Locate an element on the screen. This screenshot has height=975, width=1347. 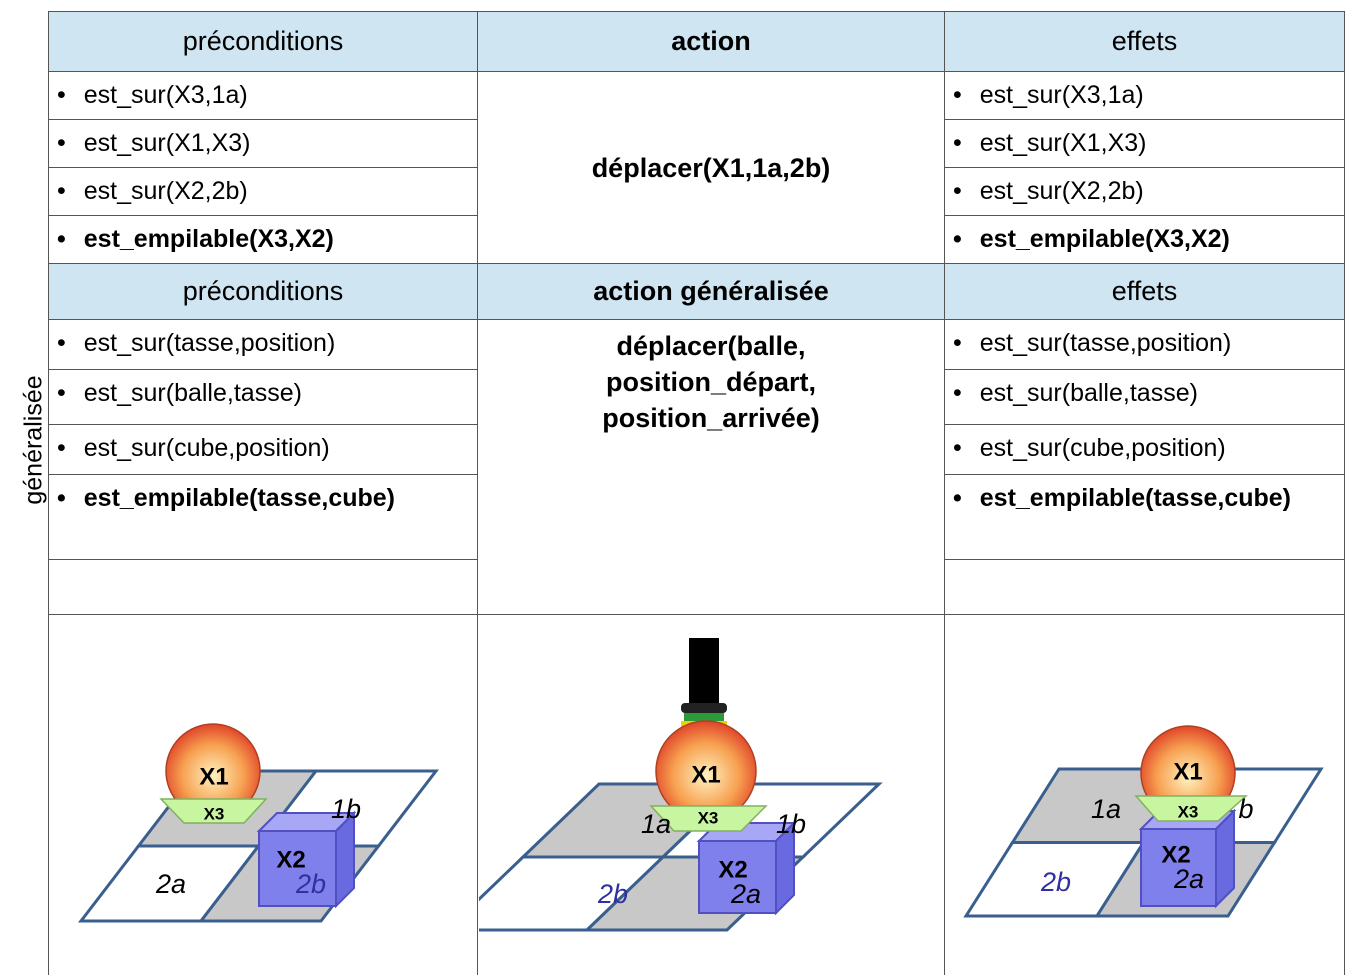
action: déplacer(X1,1a,2b) is located at coordinates (711, 167).